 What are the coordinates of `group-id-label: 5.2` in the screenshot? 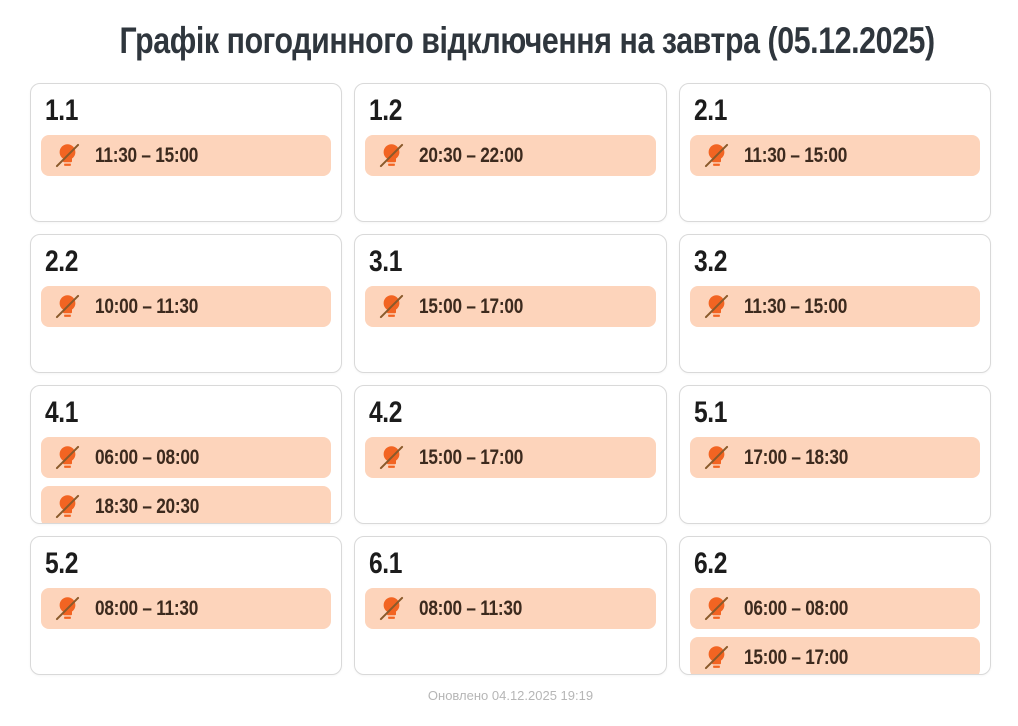 It's located at (61, 563).